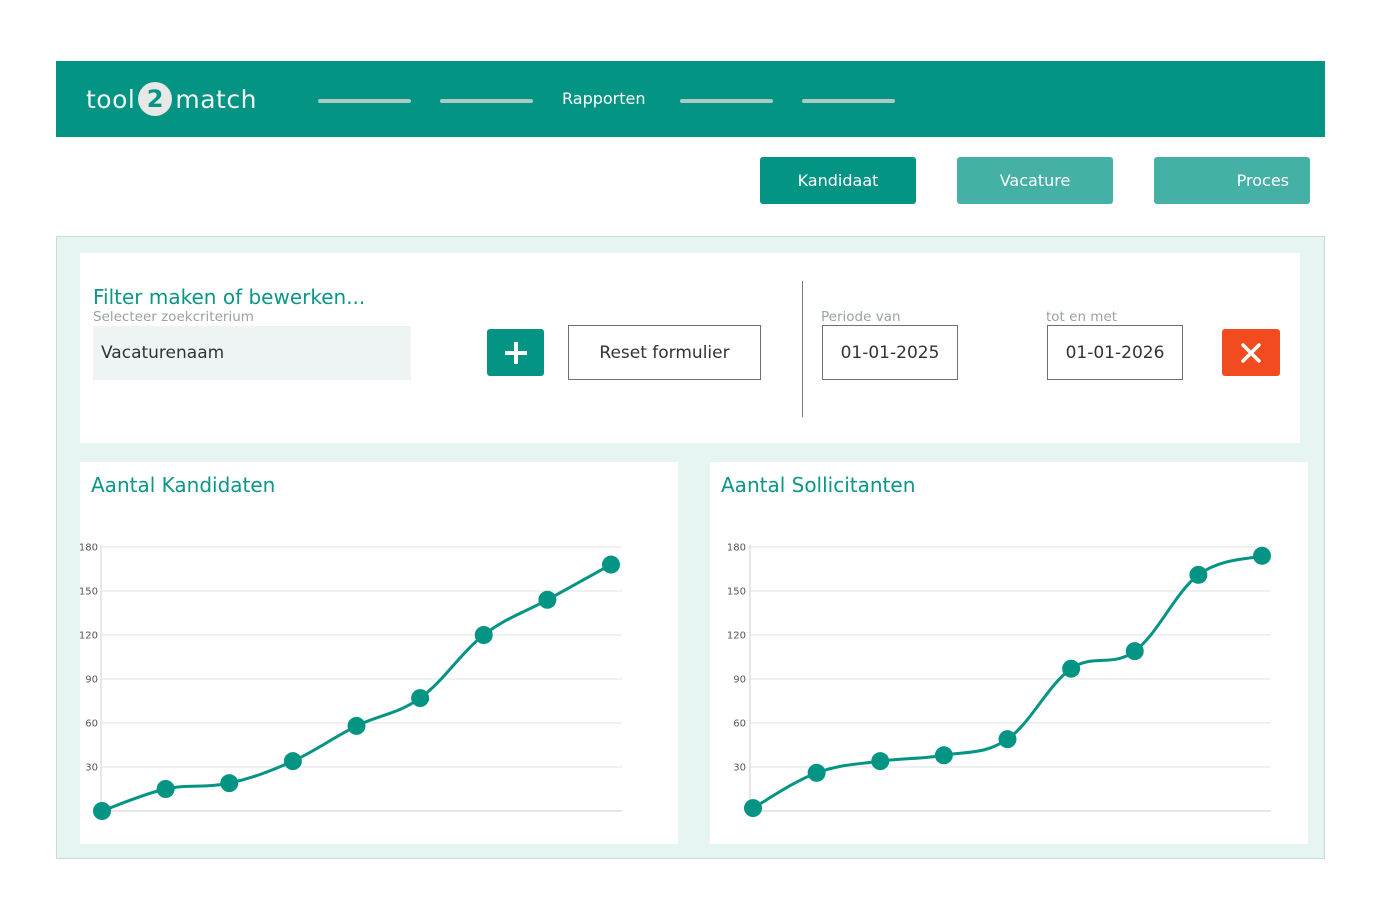 Image resolution: width=1380 pixels, height=920 pixels. I want to click on tool2match-logo: tool 2 match, so click(171, 99).